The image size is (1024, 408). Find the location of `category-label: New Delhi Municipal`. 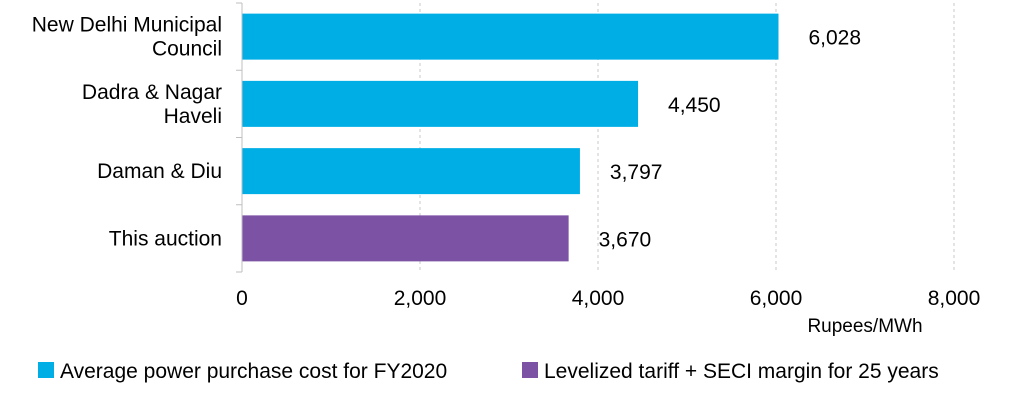

category-label: New Delhi Municipal is located at coordinates (127, 25).